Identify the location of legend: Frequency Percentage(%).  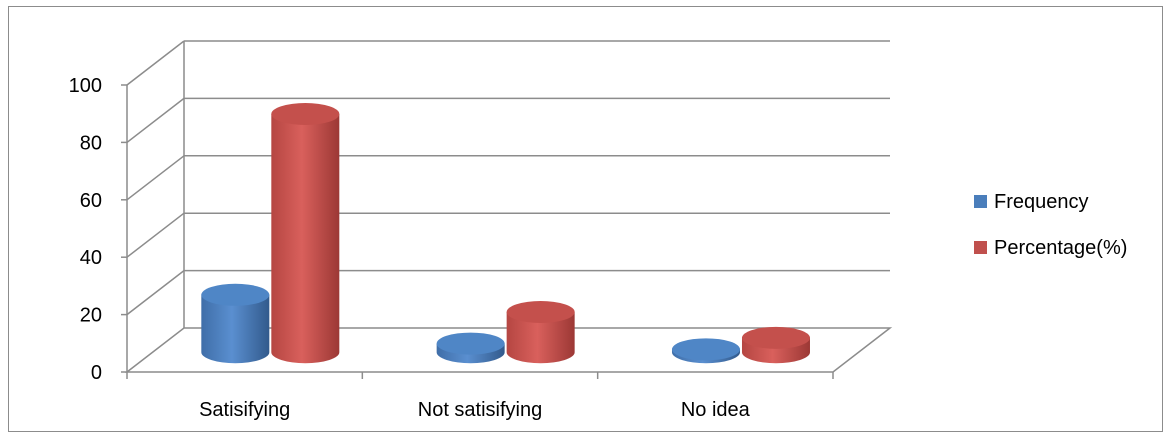
(1050, 225).